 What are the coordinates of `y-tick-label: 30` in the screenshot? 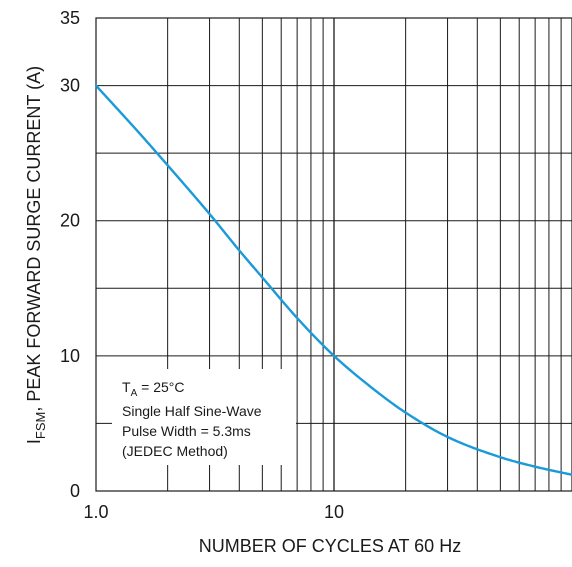 It's located at (70, 86).